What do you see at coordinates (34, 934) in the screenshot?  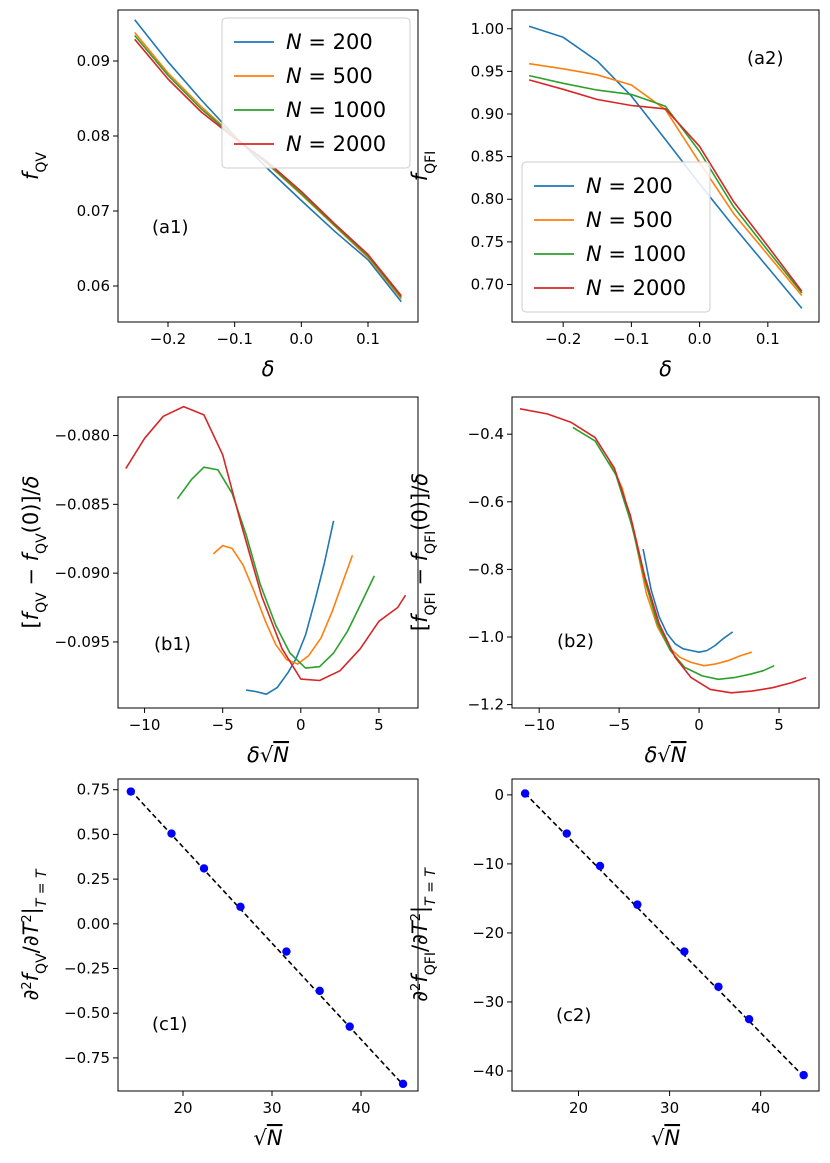 I see `y-axis-label: ∂2fQV/∂T2|T = T` at bounding box center [34, 934].